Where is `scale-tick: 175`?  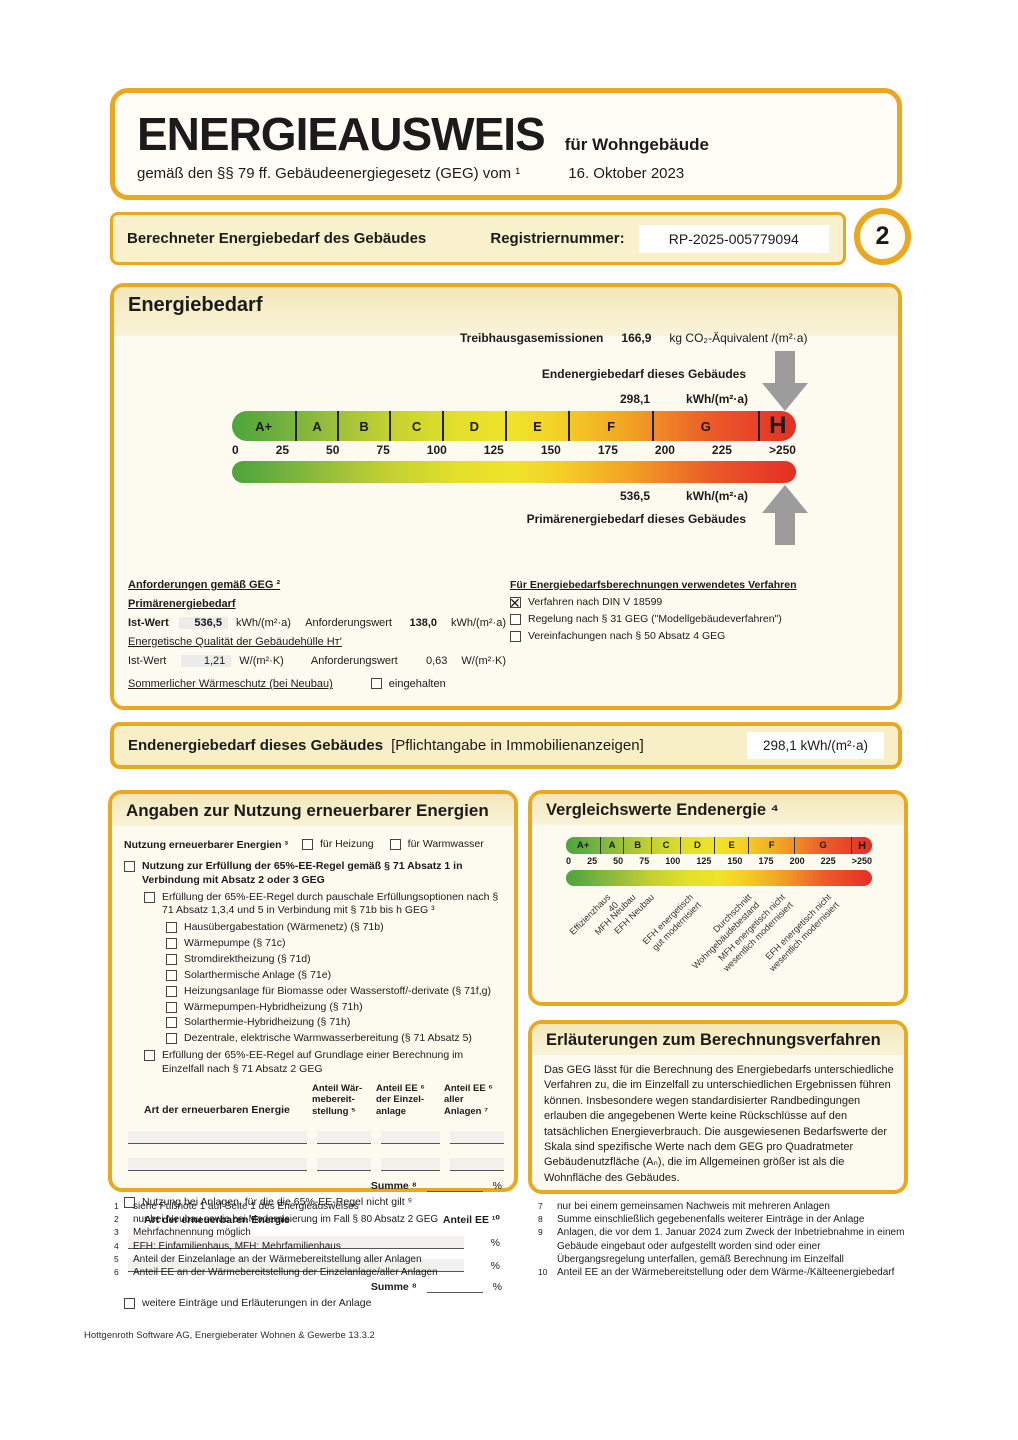 scale-tick: 175 is located at coordinates (766, 861).